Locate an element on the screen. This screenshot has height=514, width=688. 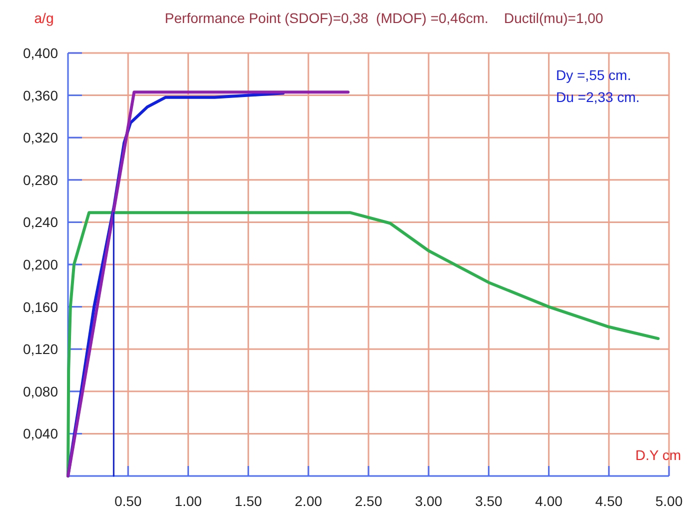
annotation: Dy =,55 cm. is located at coordinates (594, 75).